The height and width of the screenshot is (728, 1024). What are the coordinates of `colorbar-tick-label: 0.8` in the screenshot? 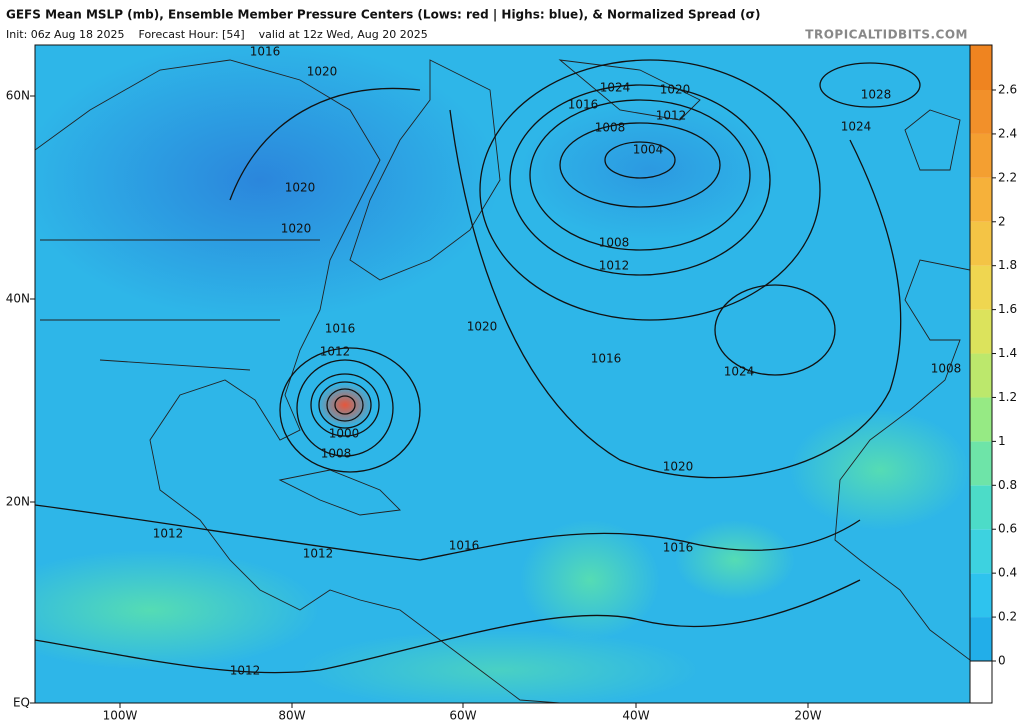 It's located at (1007, 485).